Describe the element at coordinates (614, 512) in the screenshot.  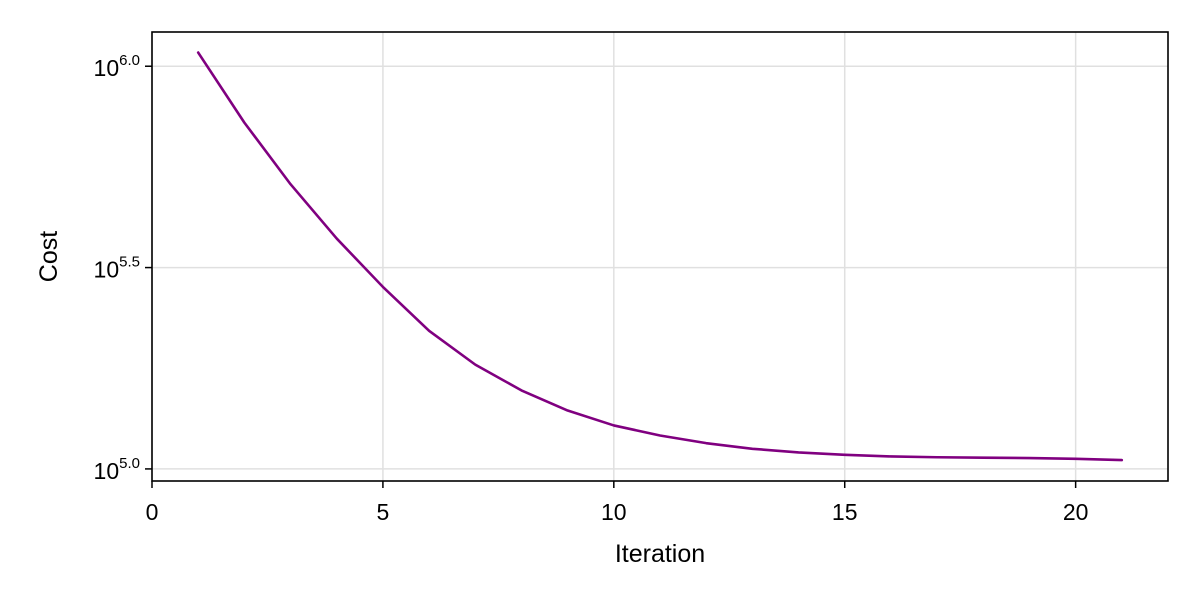
I see `x-tick-label: 10` at that location.